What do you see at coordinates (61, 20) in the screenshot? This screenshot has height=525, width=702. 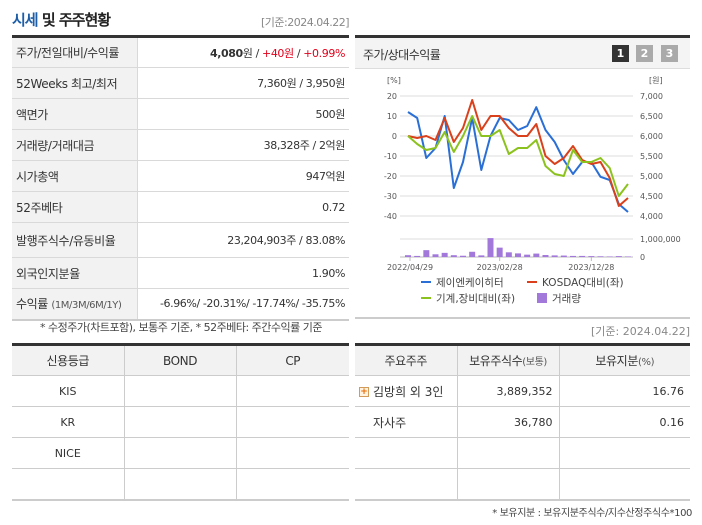 I see `section-title: 시세 및 주주현황` at bounding box center [61, 20].